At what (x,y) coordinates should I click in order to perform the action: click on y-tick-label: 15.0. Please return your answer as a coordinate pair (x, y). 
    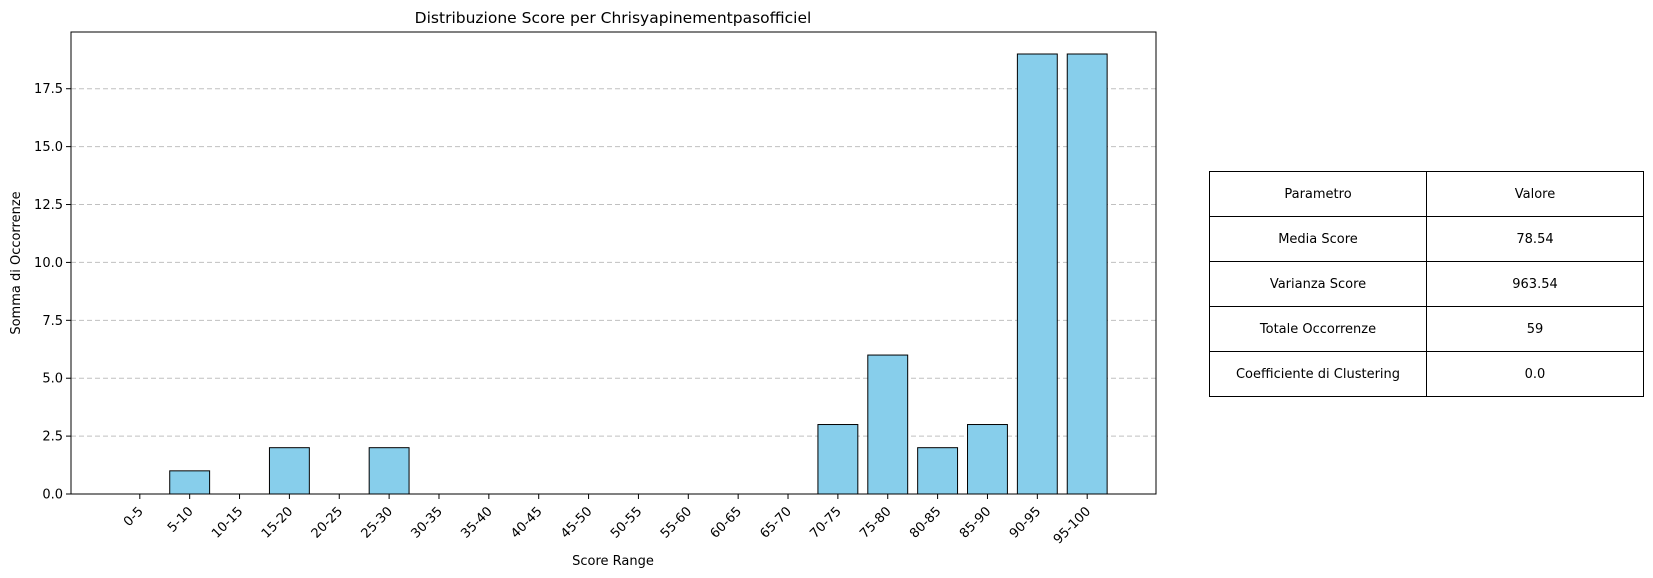
    Looking at the image, I should click on (48, 147).